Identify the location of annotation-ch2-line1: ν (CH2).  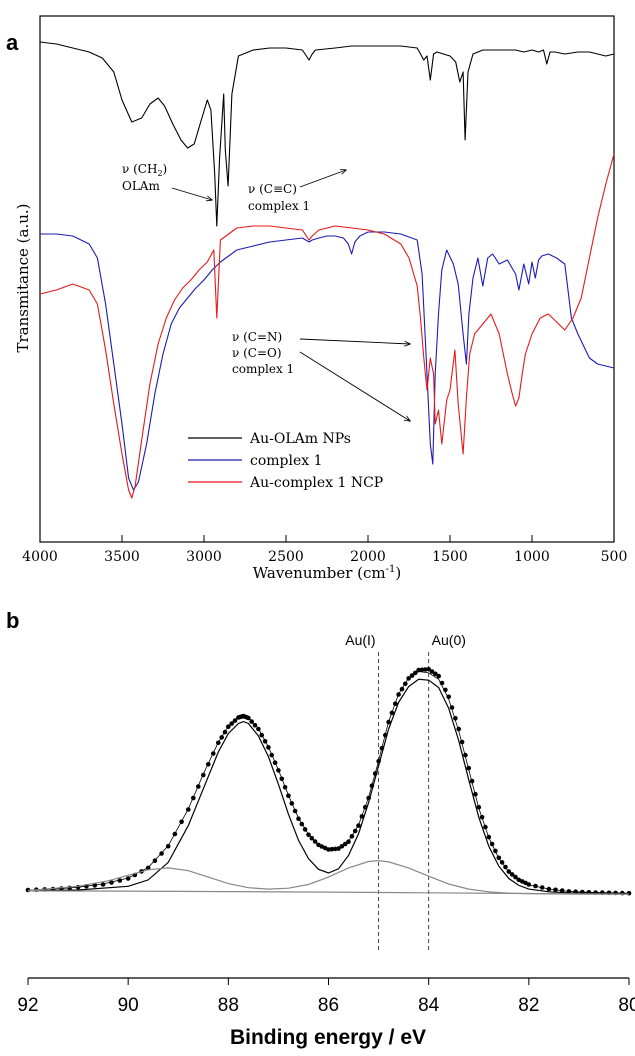
(144, 170).